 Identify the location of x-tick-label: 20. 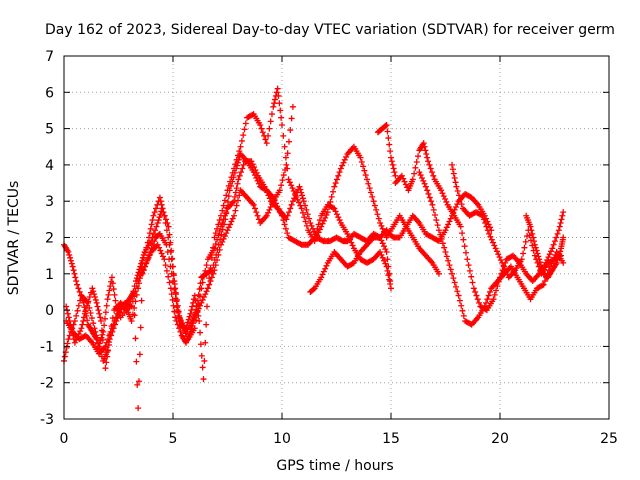
(500, 439).